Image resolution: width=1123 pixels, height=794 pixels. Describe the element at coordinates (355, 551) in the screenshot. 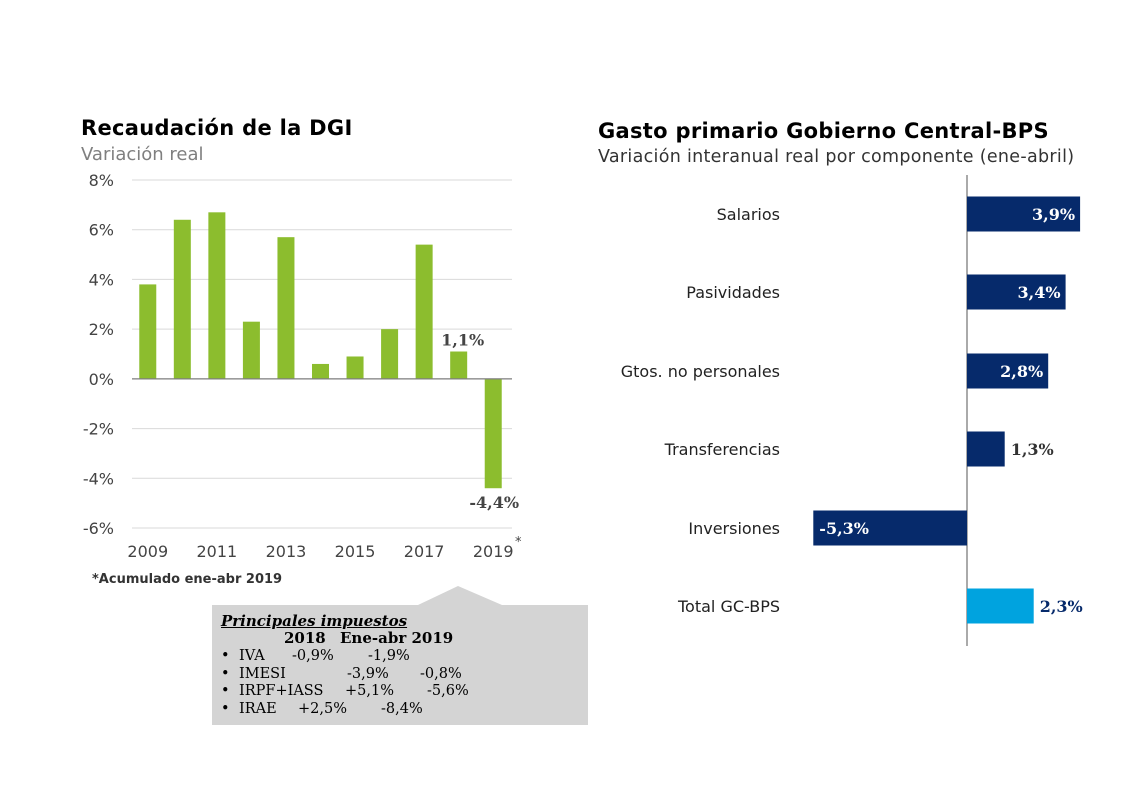

I see `x-tick-label: 2015` at that location.